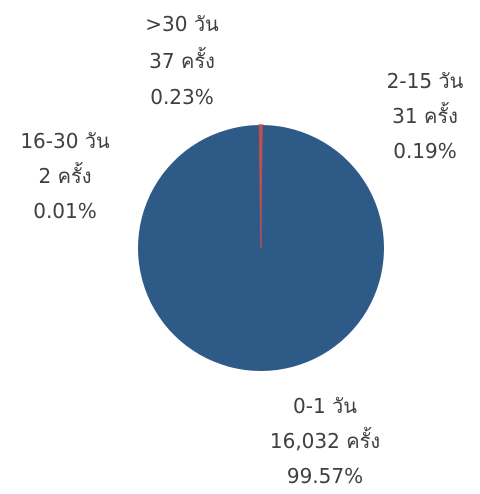 This screenshot has height=494, width=480. Describe the element at coordinates (65, 211) in the screenshot. I see `label-percent-16-30: 0.01%` at that location.